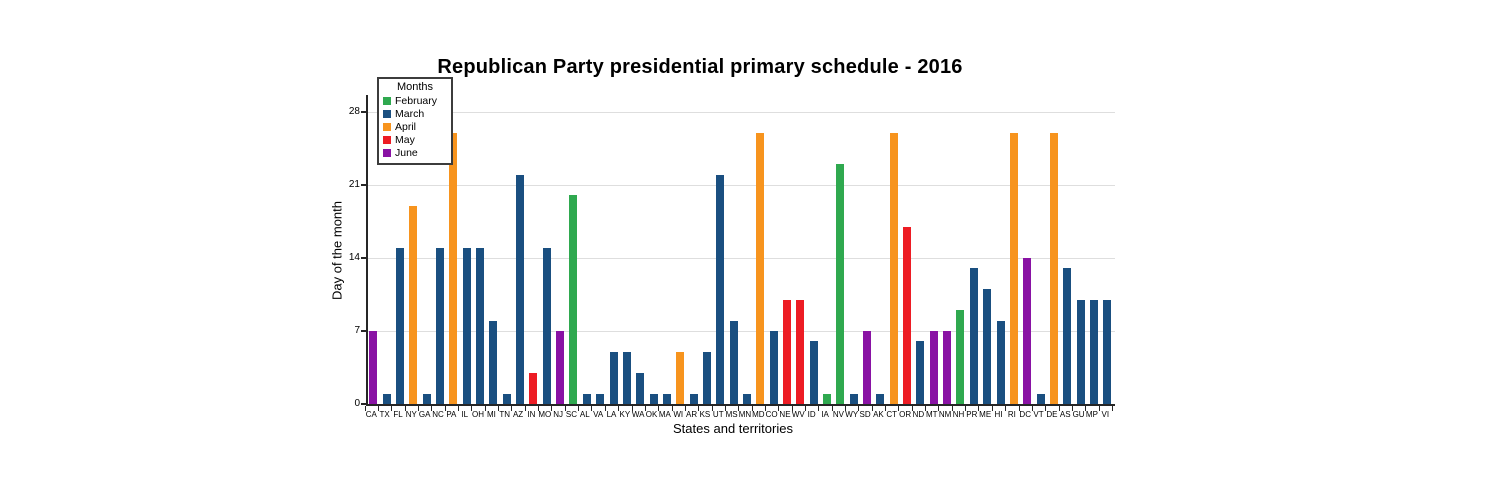 This screenshot has width=1499, height=500. Describe the element at coordinates (798, 414) in the screenshot. I see `x-tick-label-WV: WV` at that location.